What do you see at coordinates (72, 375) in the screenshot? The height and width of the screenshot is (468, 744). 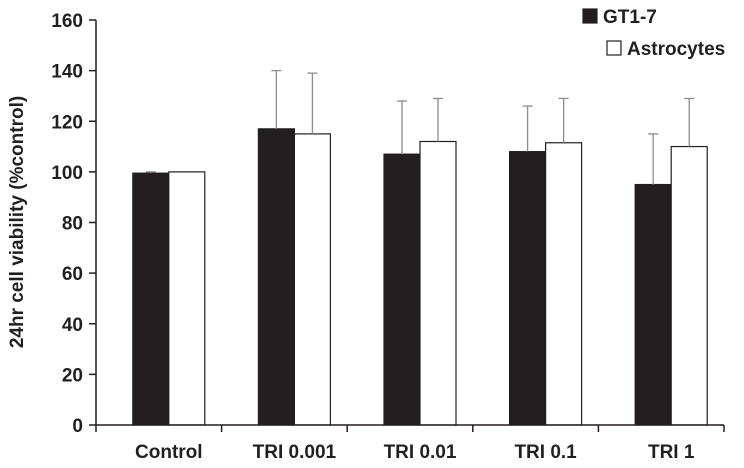 I see `y-tick-label-20: 20` at bounding box center [72, 375].